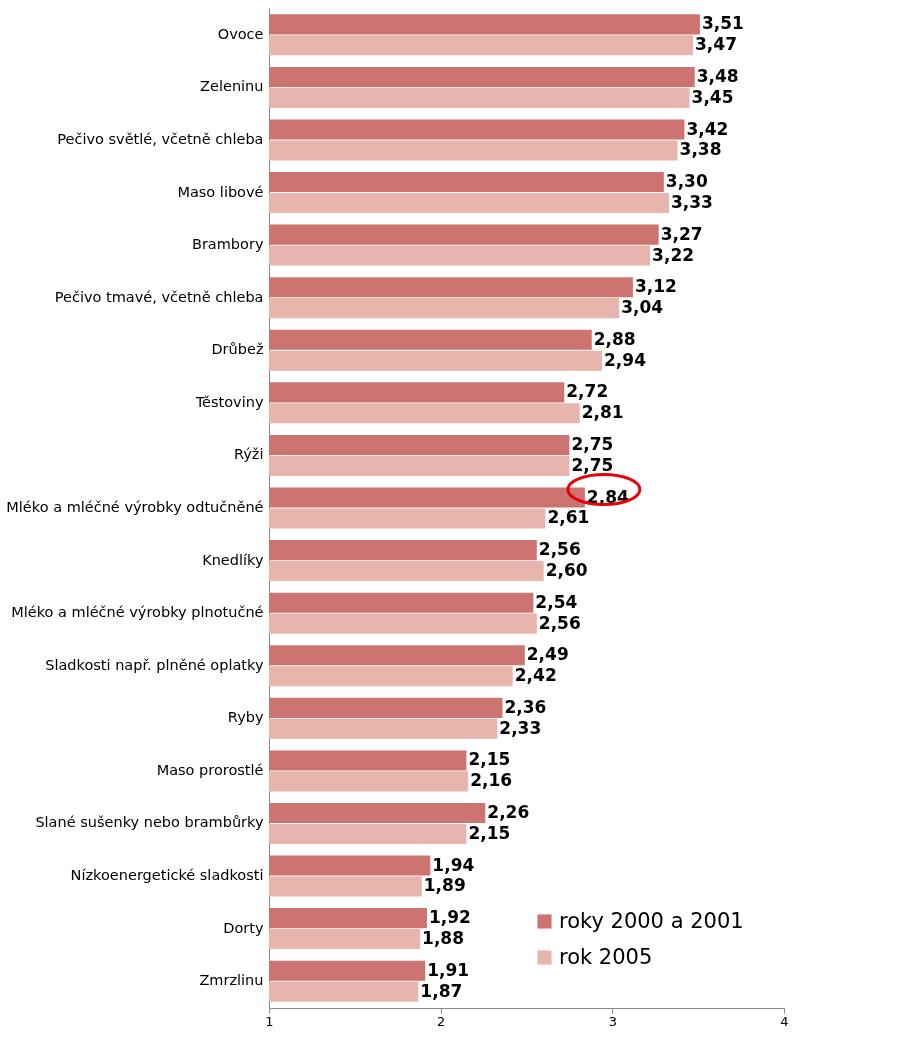 Image resolution: width=897 pixels, height=1051 pixels. I want to click on data-label: 2,49, so click(547, 654).